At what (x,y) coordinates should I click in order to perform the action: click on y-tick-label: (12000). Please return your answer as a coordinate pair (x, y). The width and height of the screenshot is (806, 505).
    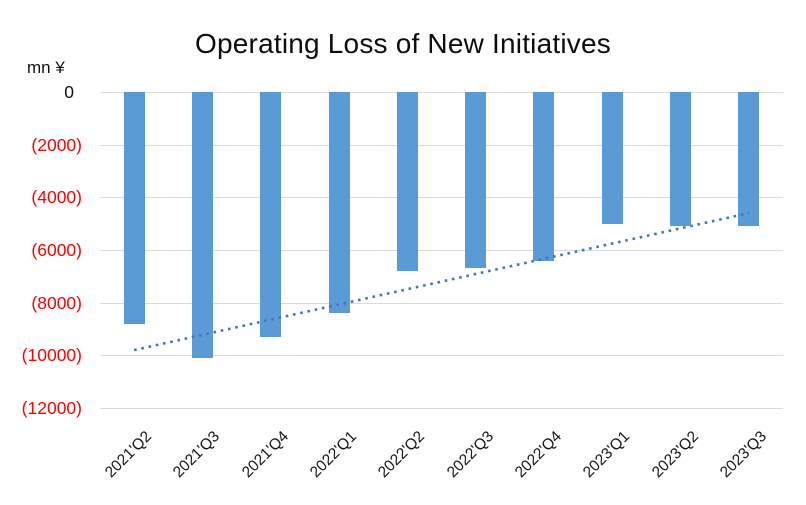
    Looking at the image, I should click on (51, 408).